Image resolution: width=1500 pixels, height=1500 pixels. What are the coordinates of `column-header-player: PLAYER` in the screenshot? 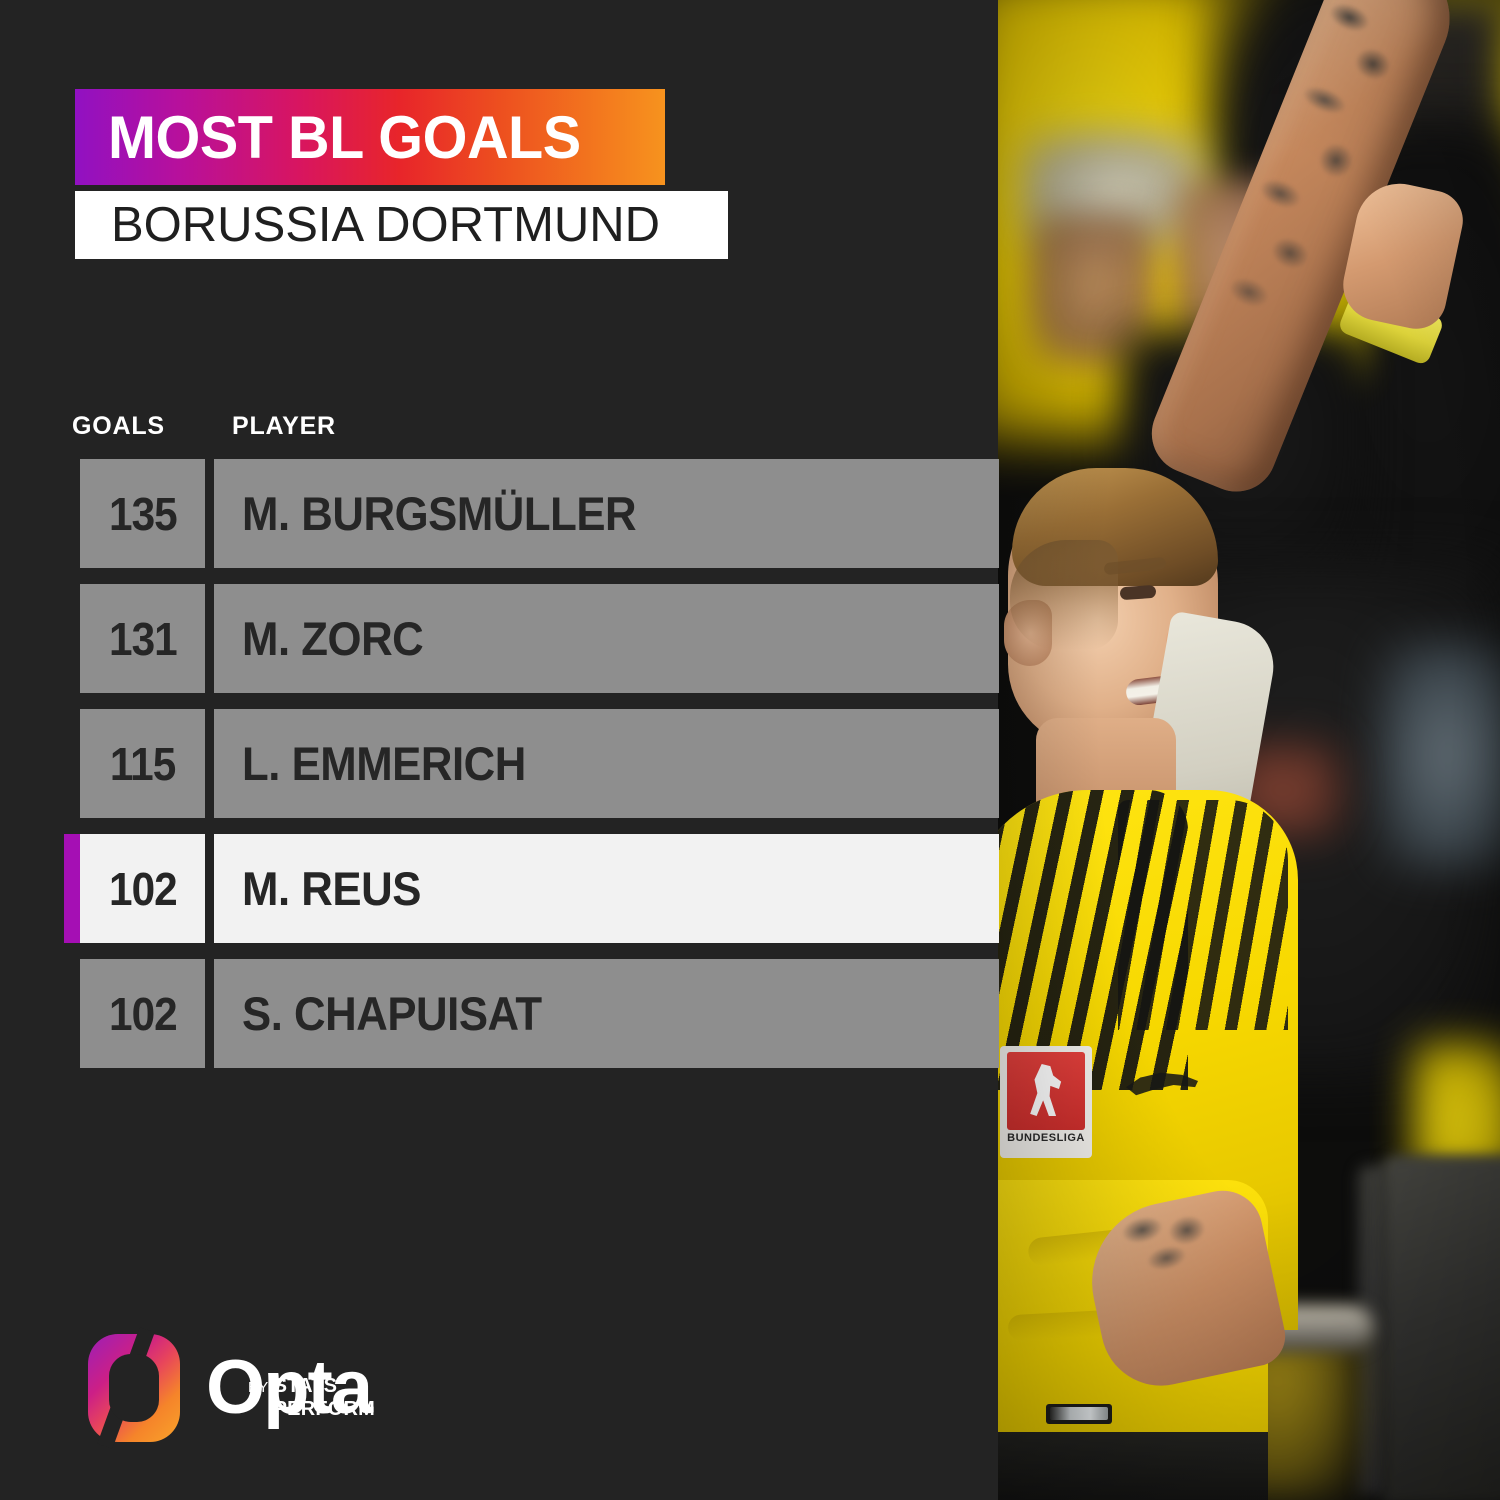 It's located at (284, 426).